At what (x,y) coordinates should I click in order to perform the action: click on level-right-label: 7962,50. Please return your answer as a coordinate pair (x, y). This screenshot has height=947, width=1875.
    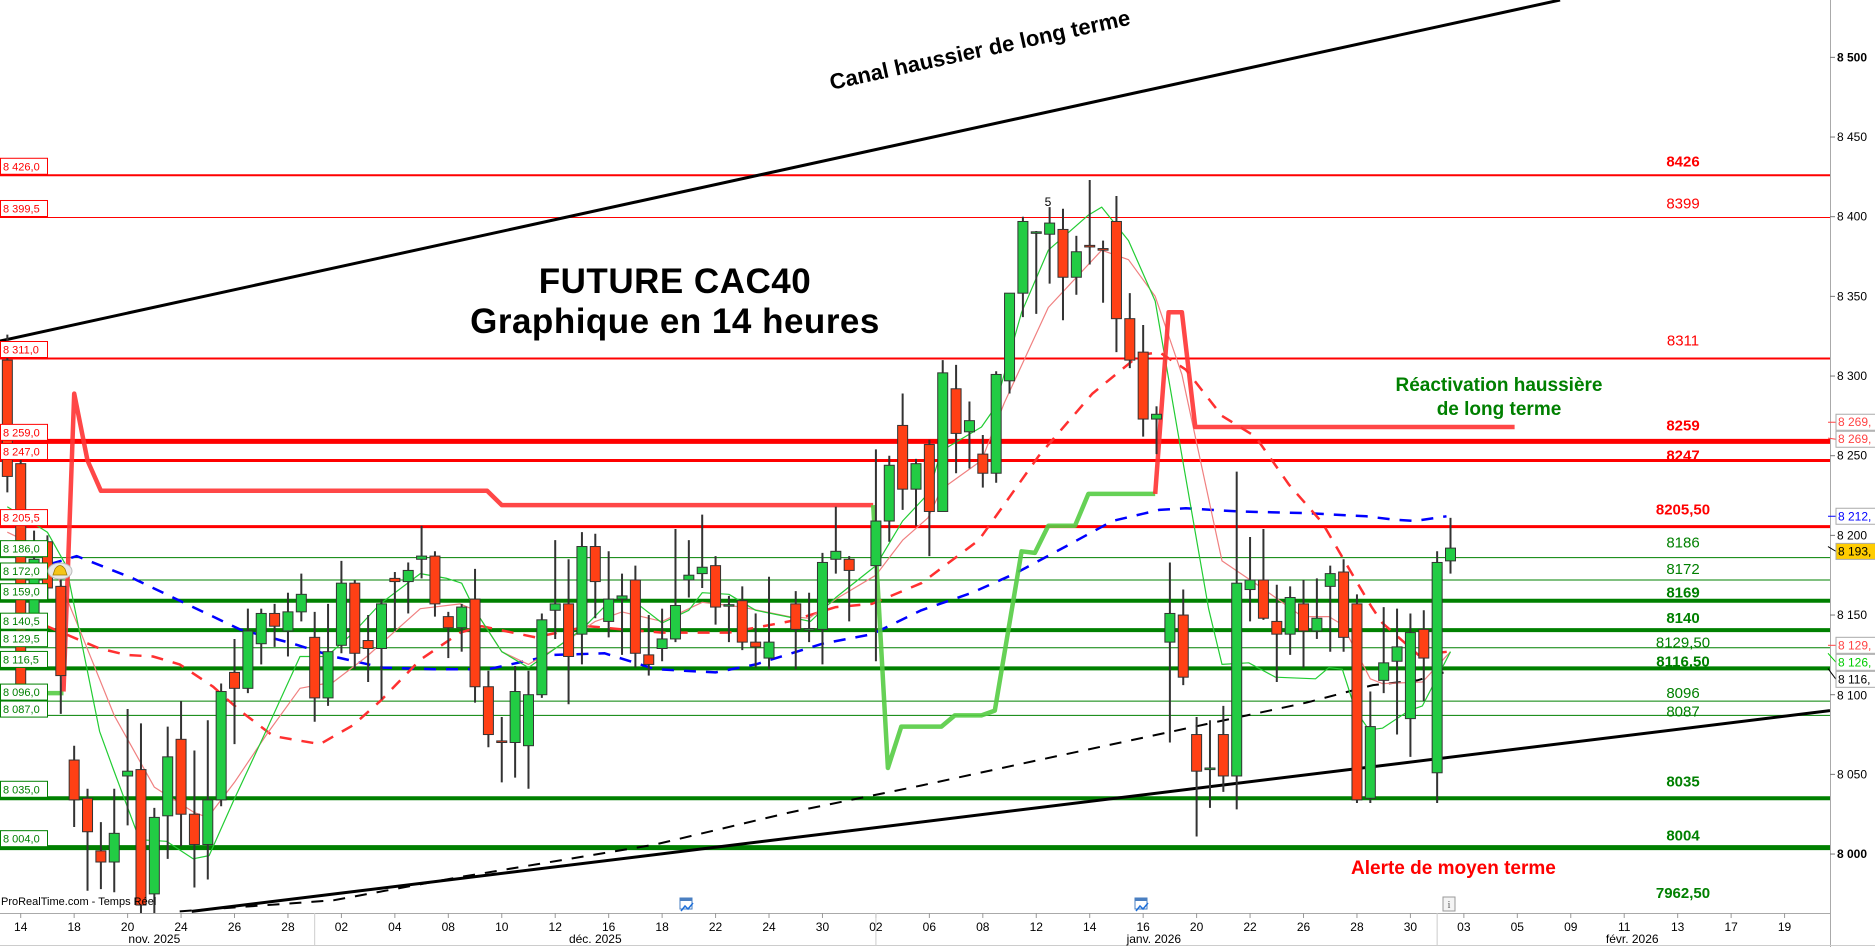
    Looking at the image, I should click on (1683, 893).